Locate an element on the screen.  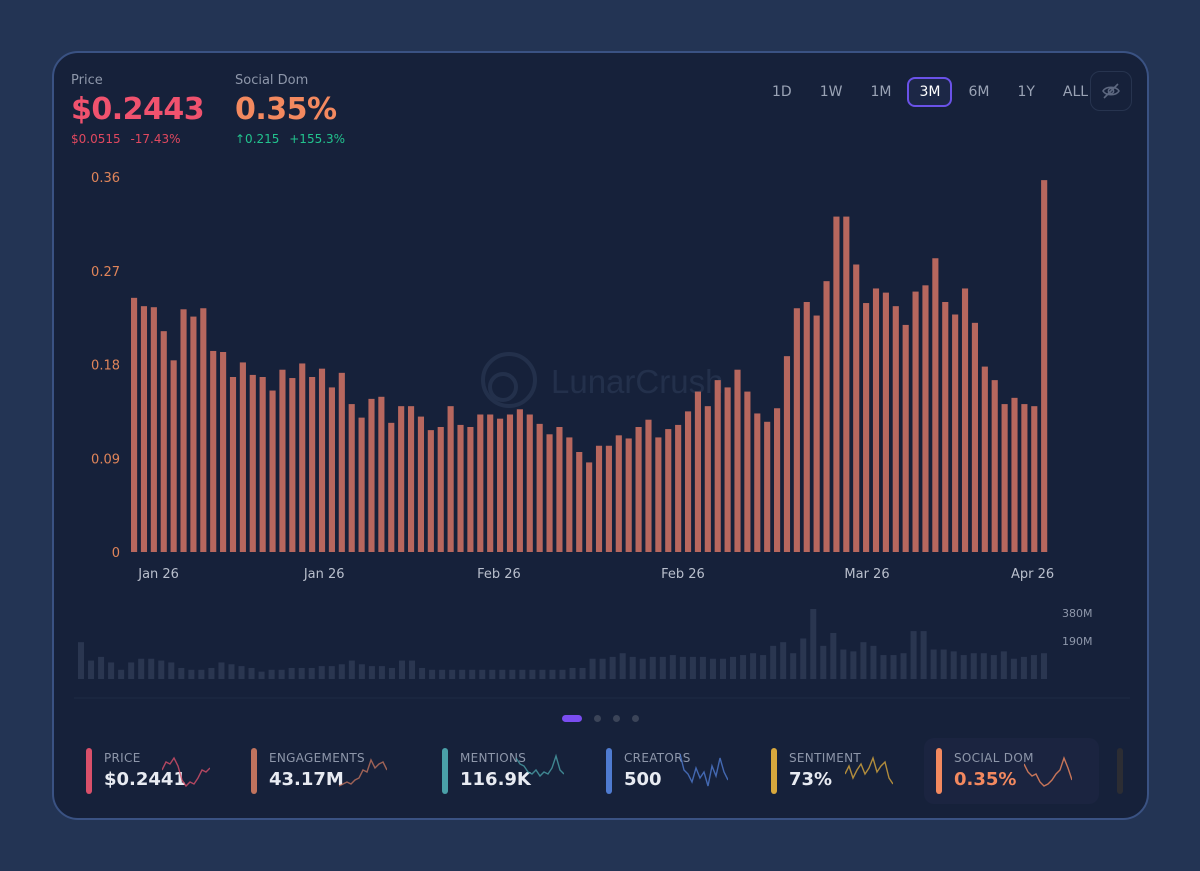
range-button-6m: 6M is located at coordinates (979, 92).